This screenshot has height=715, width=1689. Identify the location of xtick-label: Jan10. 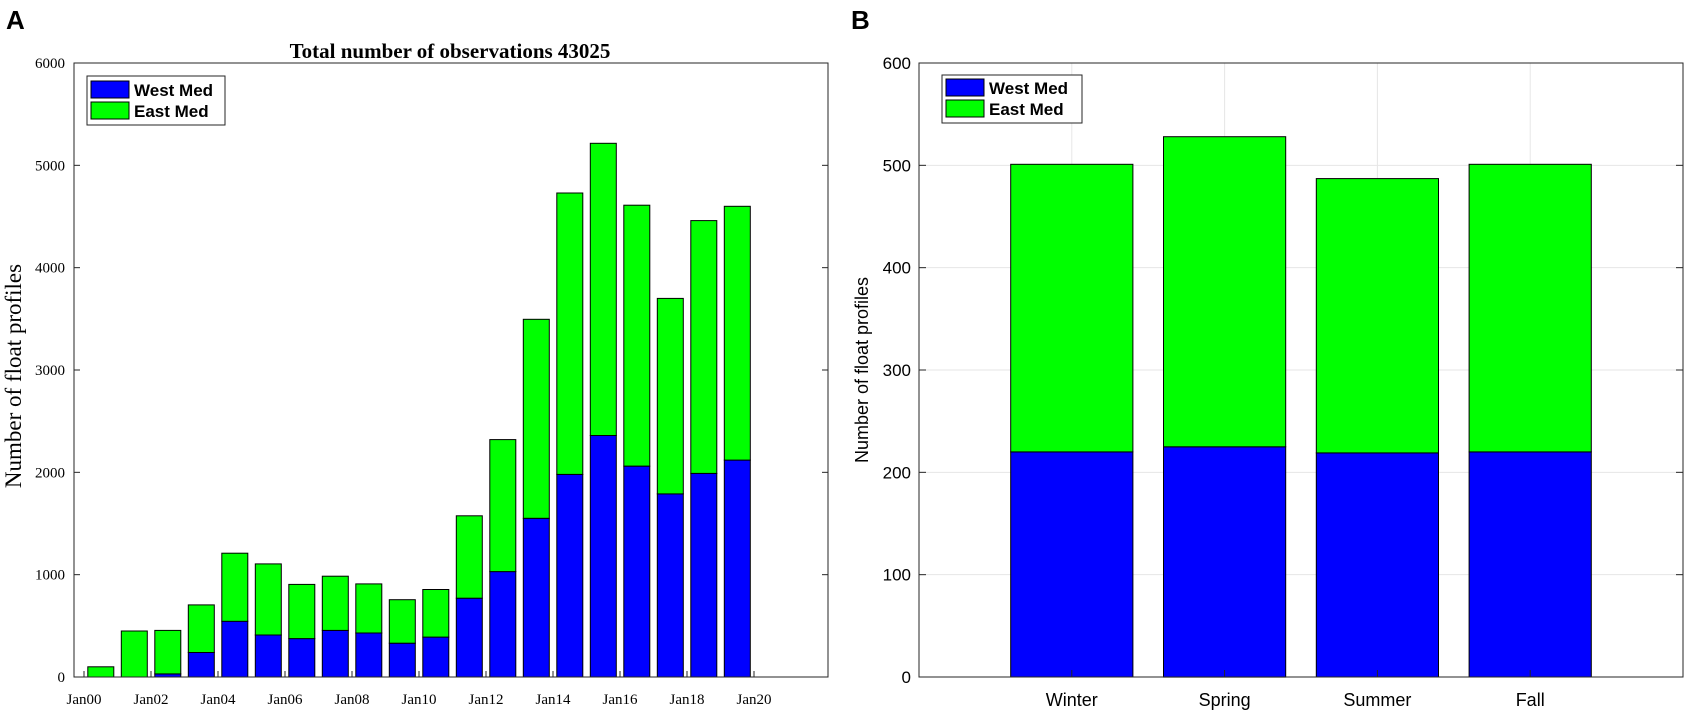
(419, 700).